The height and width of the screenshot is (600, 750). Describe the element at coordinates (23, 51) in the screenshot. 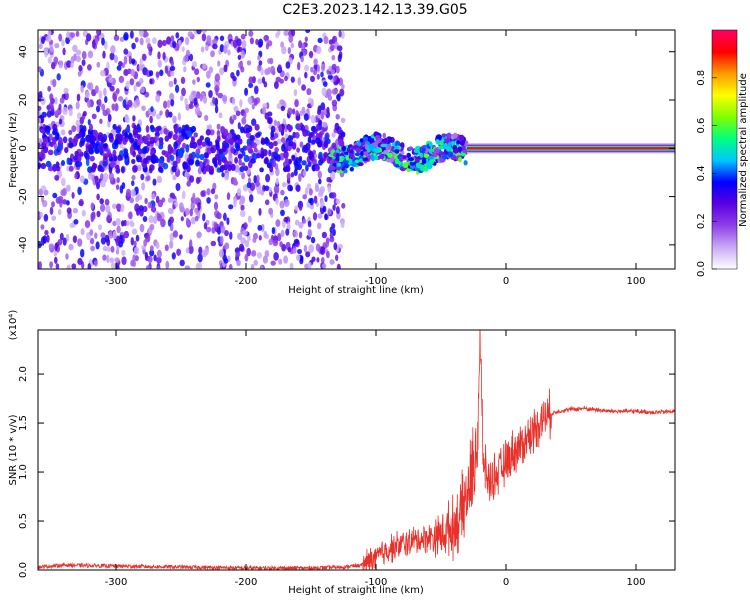

I see `y-tick-label: 40` at that location.